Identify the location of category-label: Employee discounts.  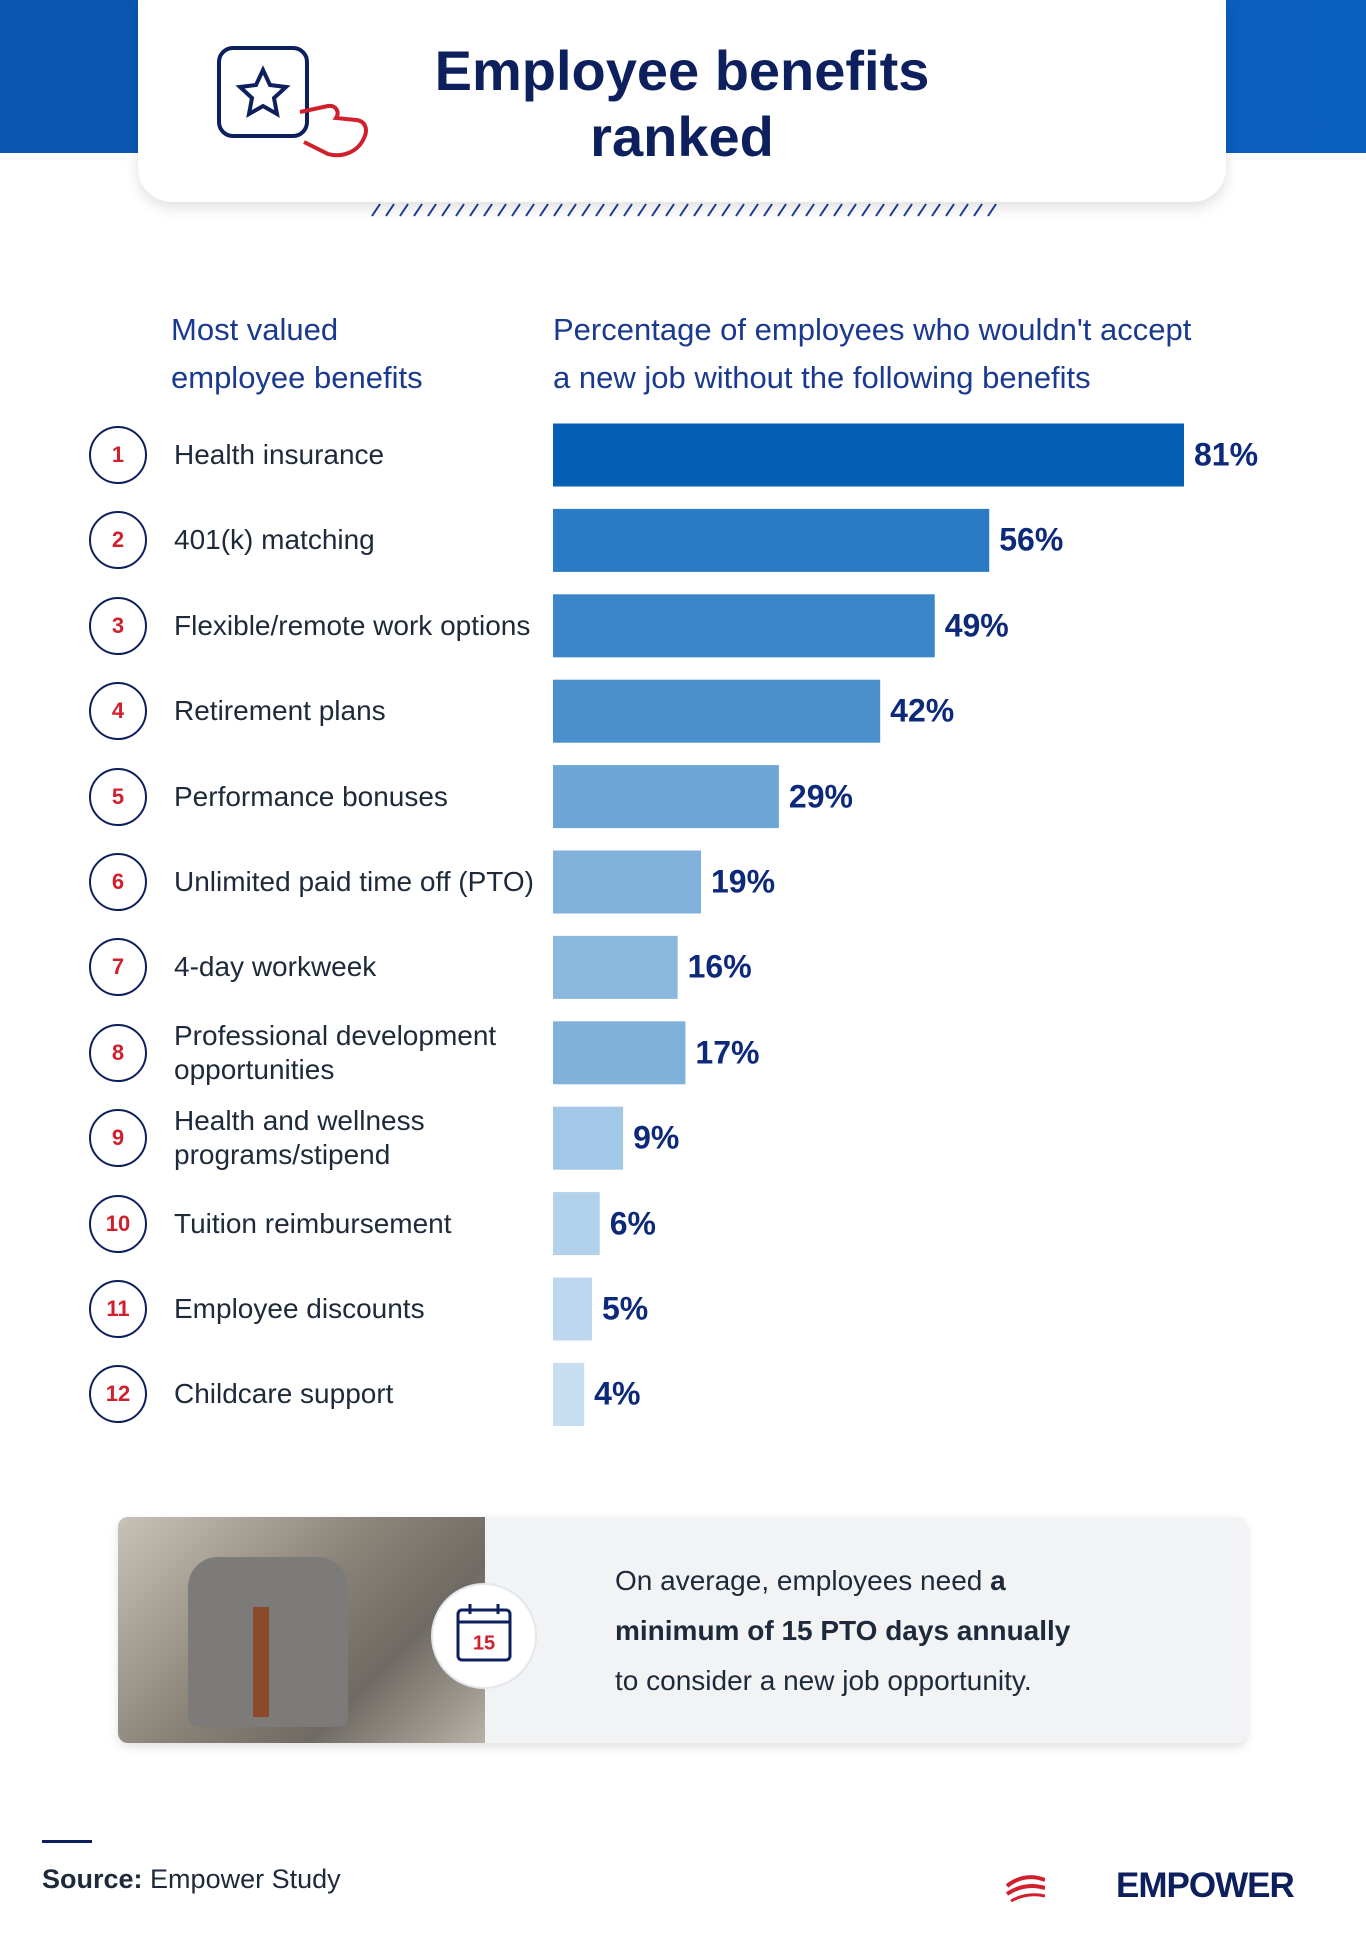
(299, 1308).